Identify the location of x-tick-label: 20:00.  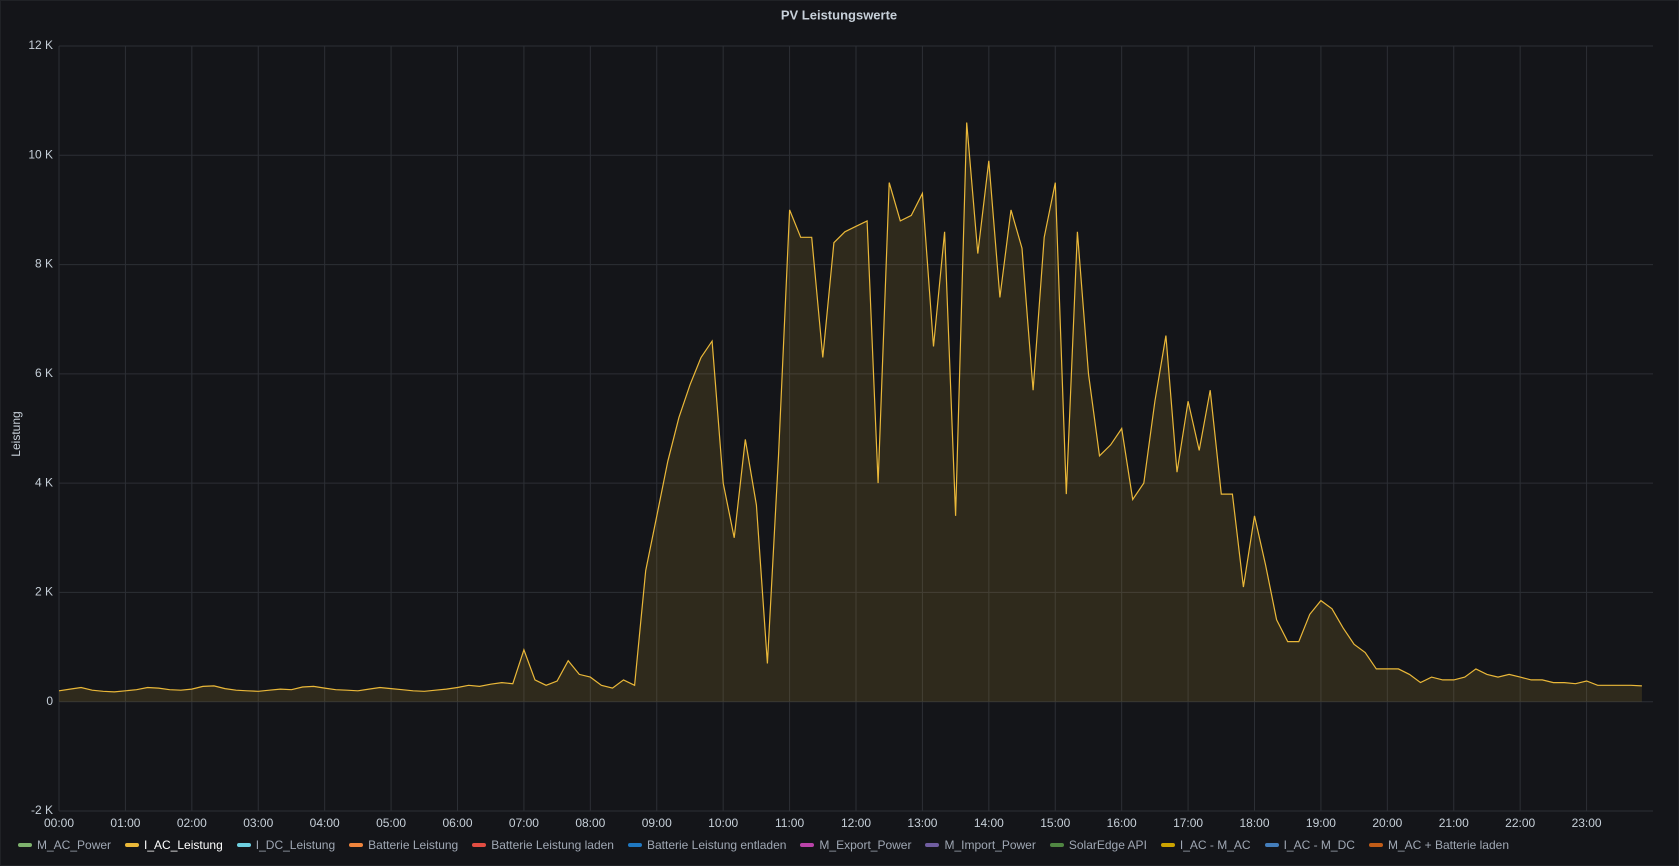
(1387, 823).